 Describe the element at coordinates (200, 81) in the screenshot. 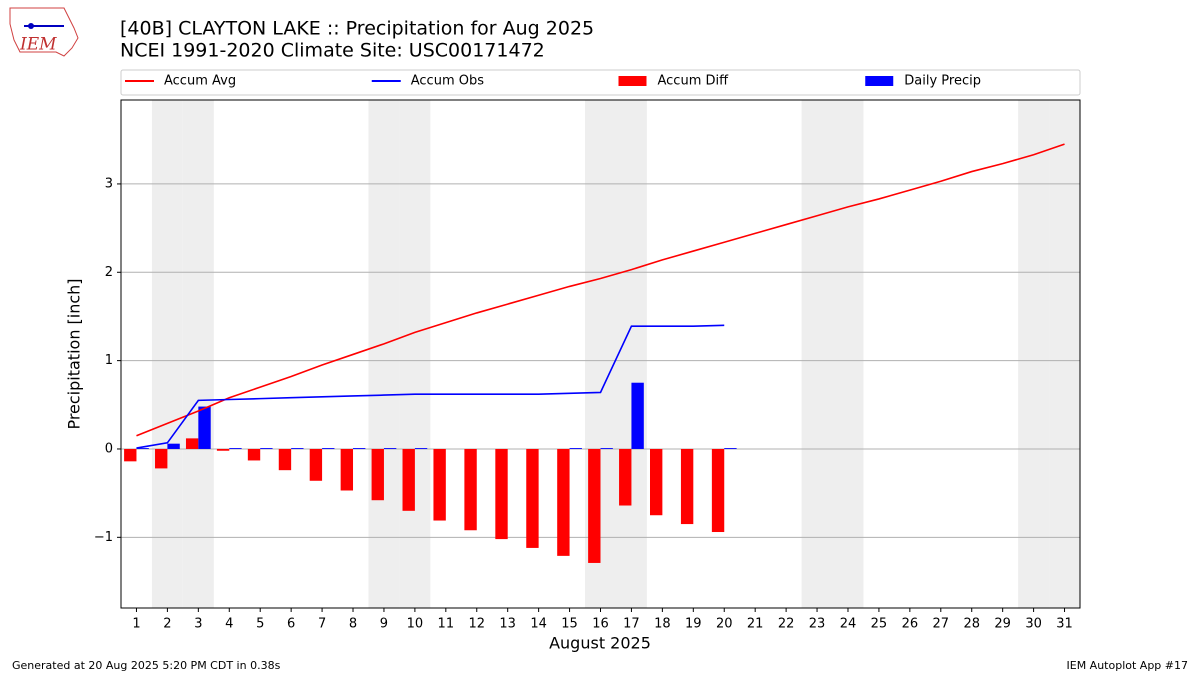

I see `legend-label: Accum Avg` at that location.